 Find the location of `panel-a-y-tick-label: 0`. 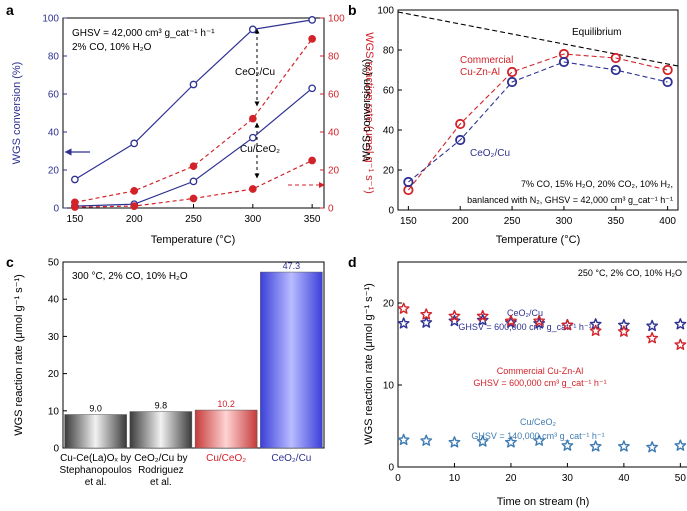

panel-a-y-tick-label: 0 is located at coordinates (56, 209).